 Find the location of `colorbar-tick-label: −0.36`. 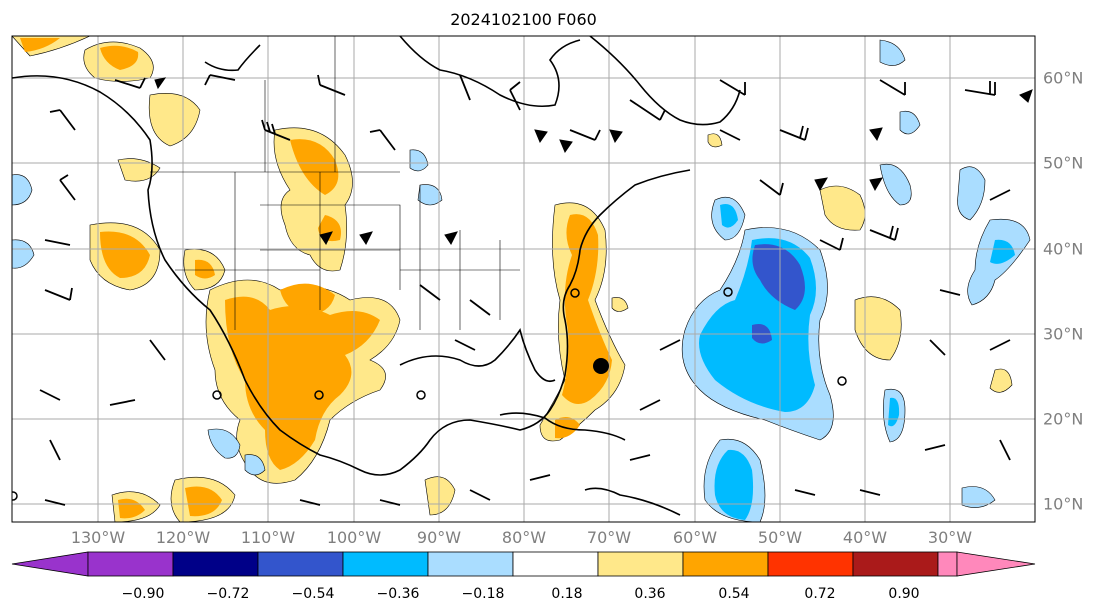

colorbar-tick-label: −0.36 is located at coordinates (398, 594).